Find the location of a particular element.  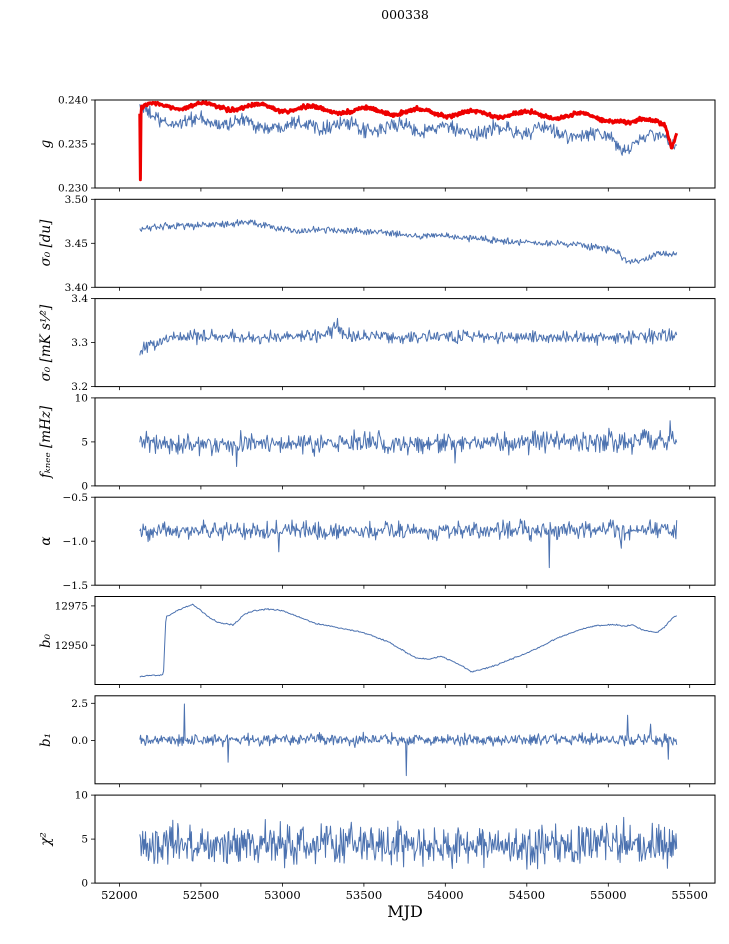

y-tick-label: 0.0 is located at coordinates (79, 741).